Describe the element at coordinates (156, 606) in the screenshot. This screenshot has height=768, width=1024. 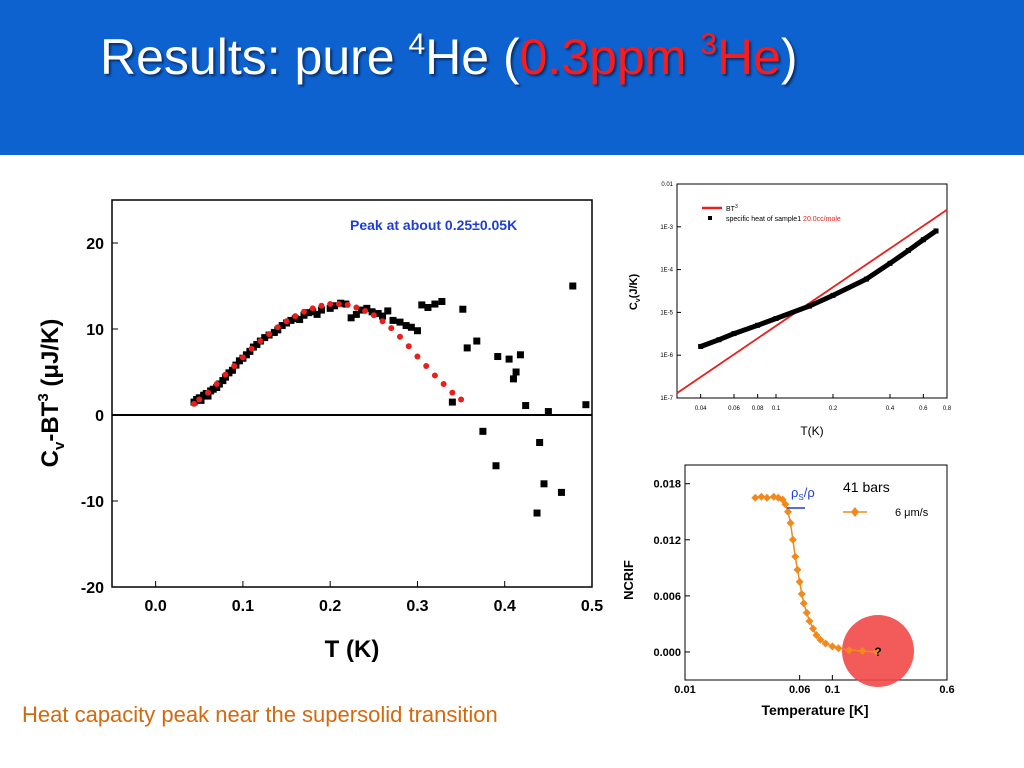
I see `x-tick-label: 0.0` at that location.